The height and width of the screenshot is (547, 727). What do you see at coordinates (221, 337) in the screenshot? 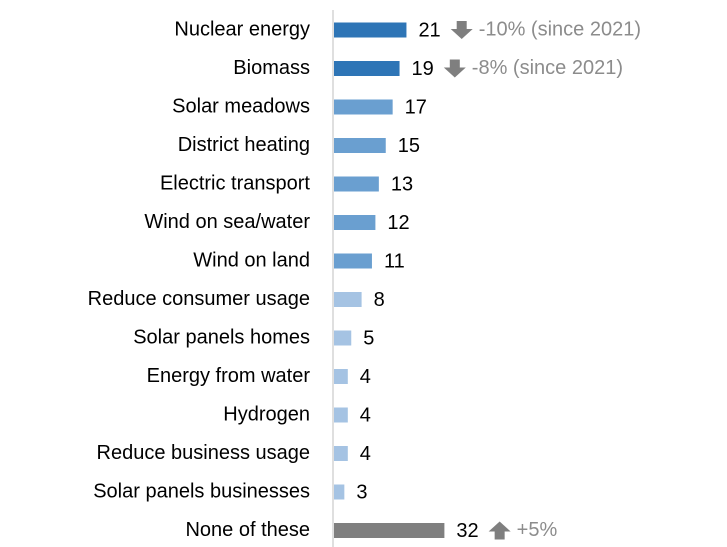
I see `category-label: Solar panels homes` at bounding box center [221, 337].